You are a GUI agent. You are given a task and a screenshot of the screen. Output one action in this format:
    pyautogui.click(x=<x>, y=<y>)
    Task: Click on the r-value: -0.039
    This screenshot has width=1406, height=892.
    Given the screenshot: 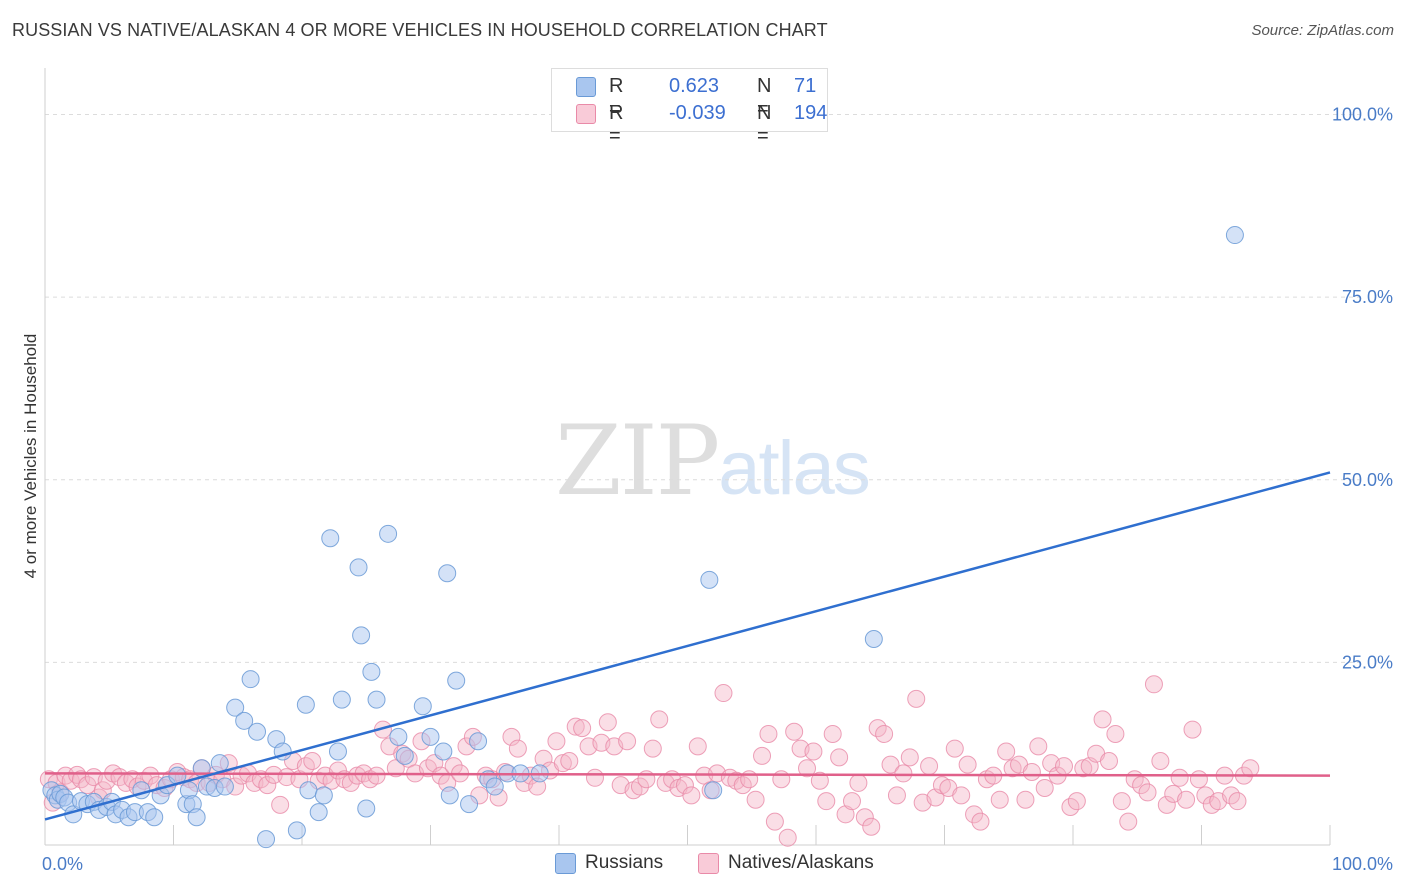 What is the action you would take?
    pyautogui.click(x=697, y=113)
    